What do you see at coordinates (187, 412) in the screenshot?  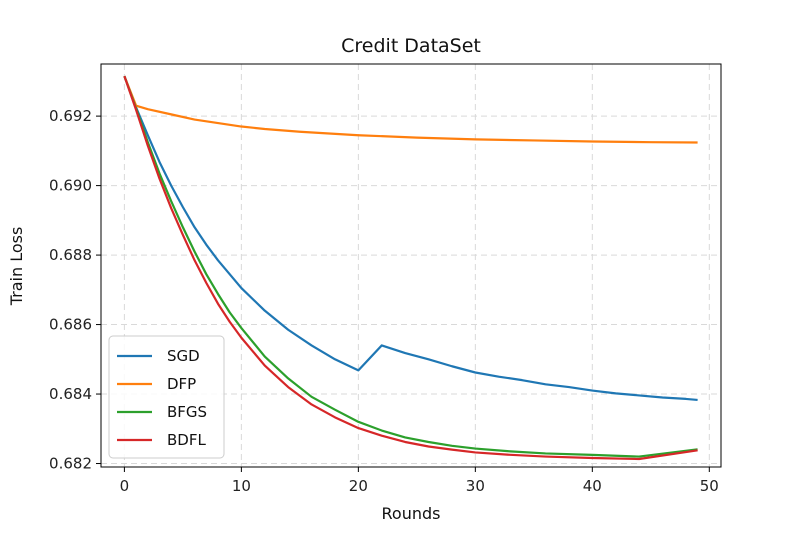 I see `legend-label-bfgs: BFGS` at bounding box center [187, 412].